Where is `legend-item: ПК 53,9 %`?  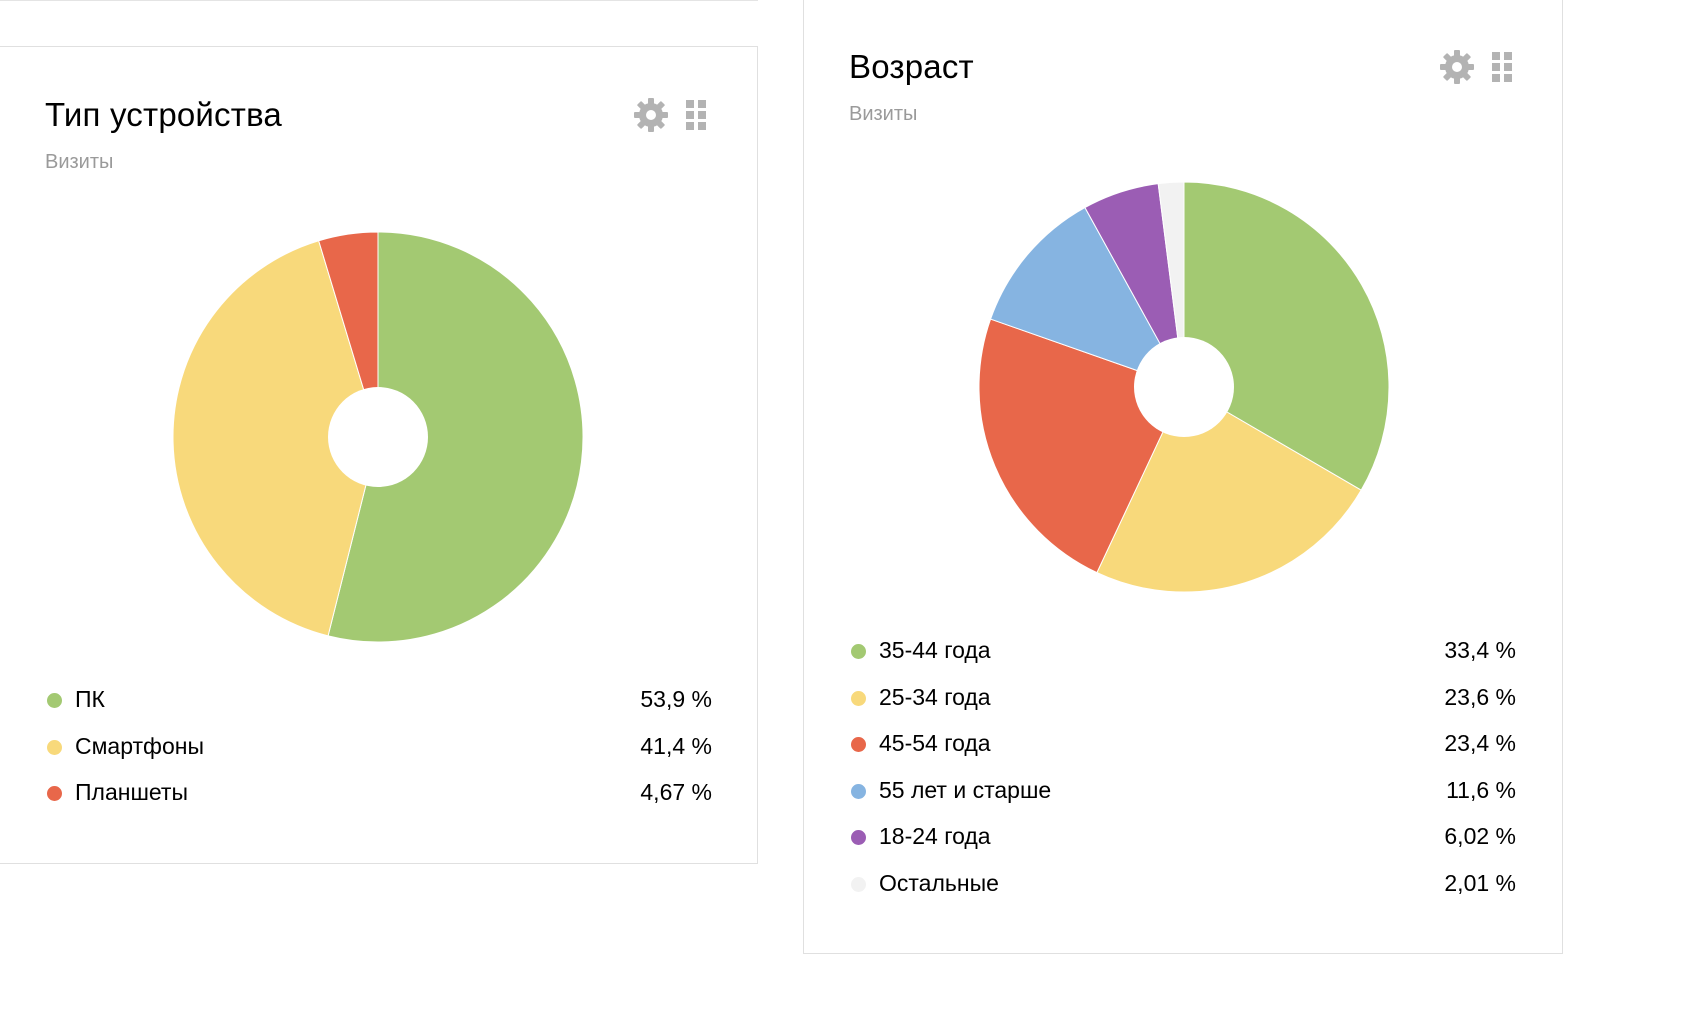 legend-item: ПК 53,9 % is located at coordinates (379, 708).